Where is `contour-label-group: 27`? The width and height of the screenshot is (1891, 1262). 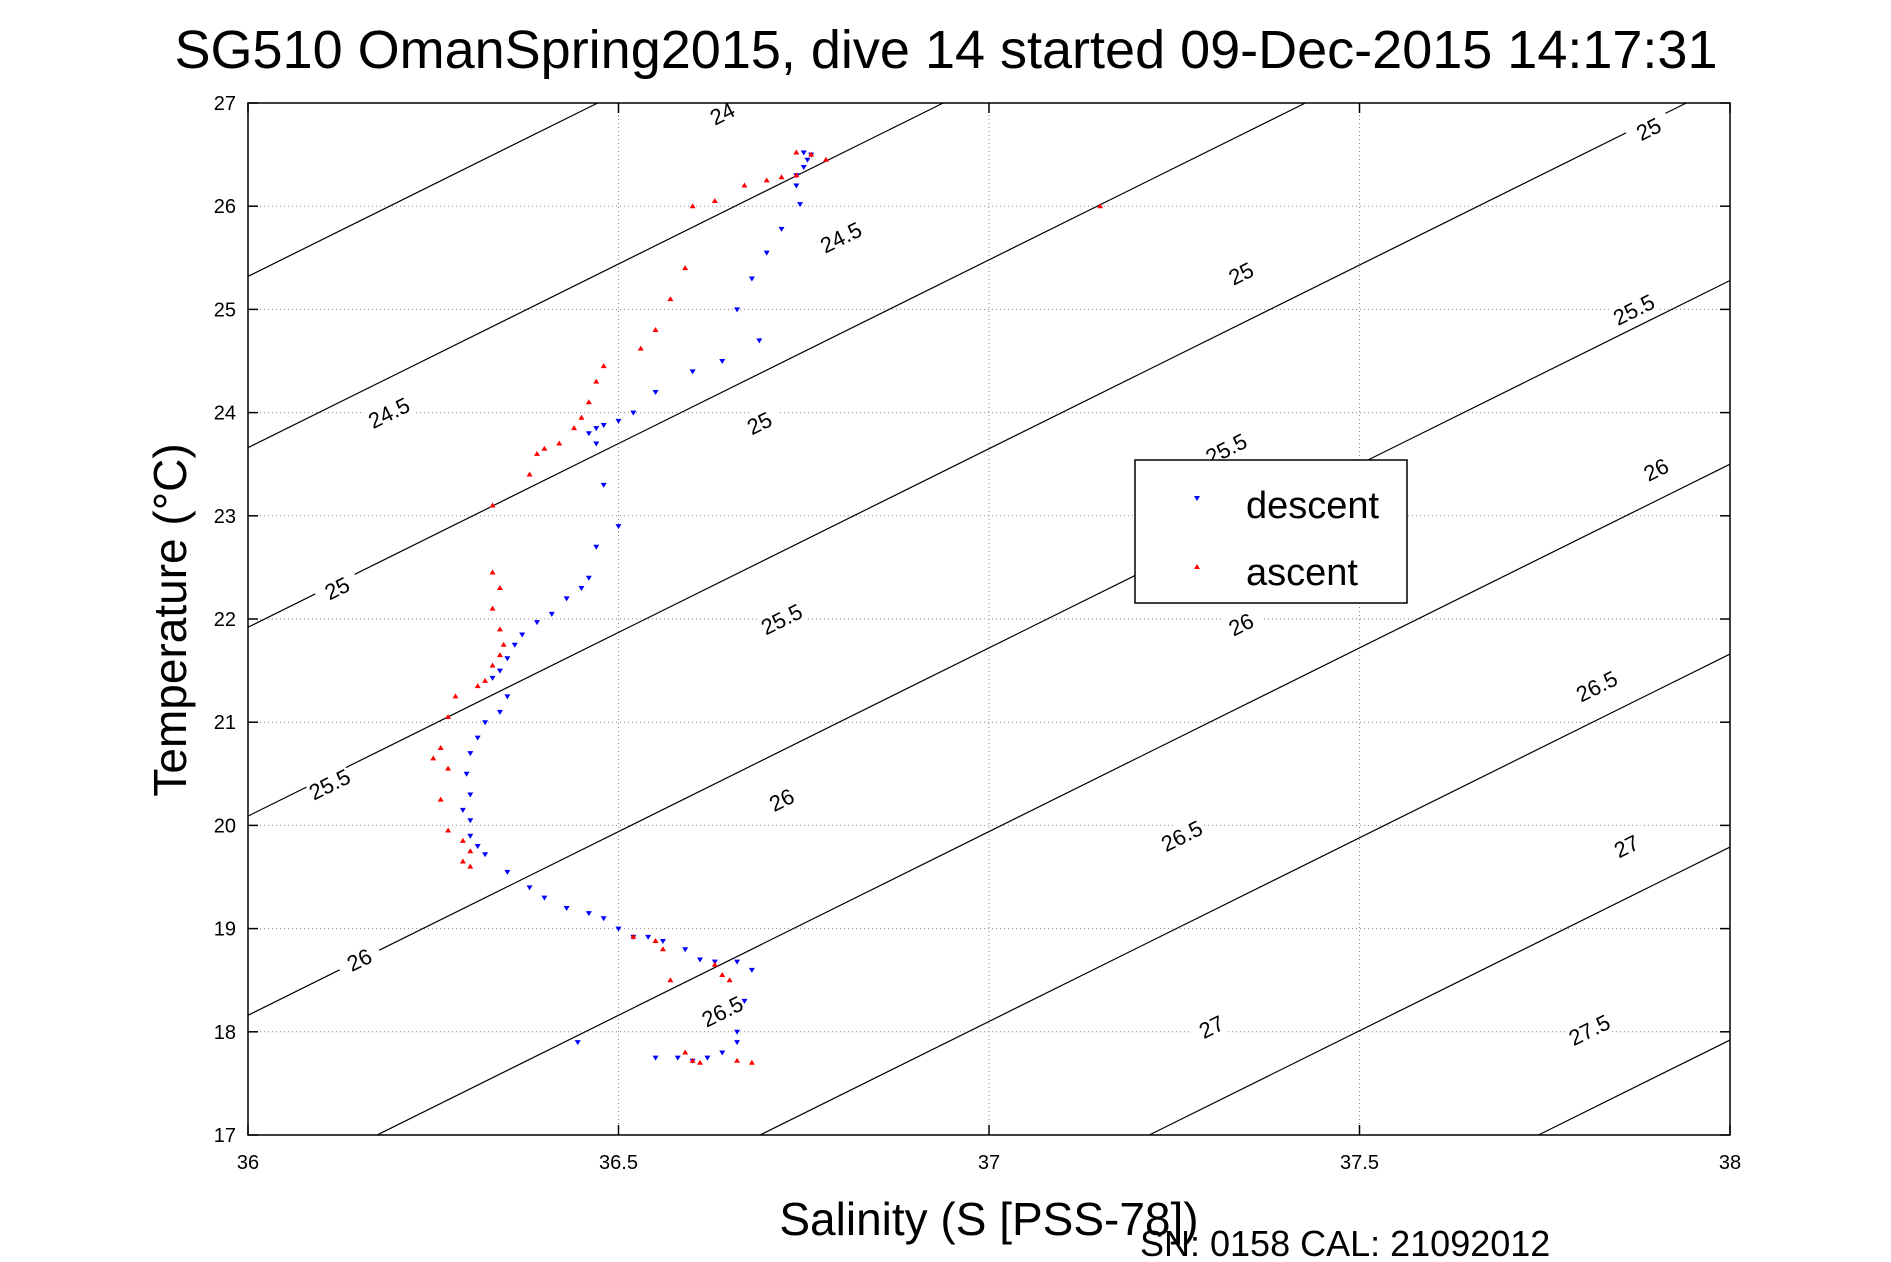
contour-label-group: 27 is located at coordinates (1625, 845).